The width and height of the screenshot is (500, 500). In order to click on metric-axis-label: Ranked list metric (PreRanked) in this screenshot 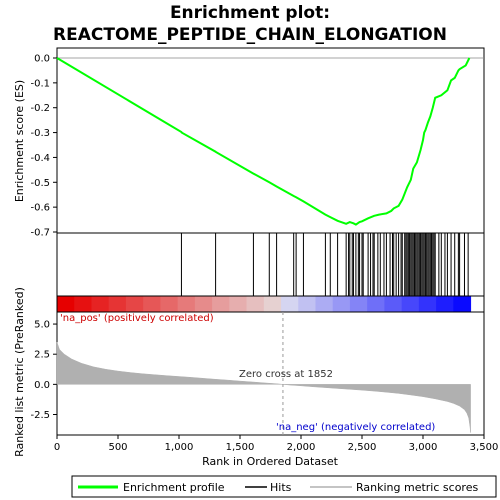, I will do `click(19, 372)`.